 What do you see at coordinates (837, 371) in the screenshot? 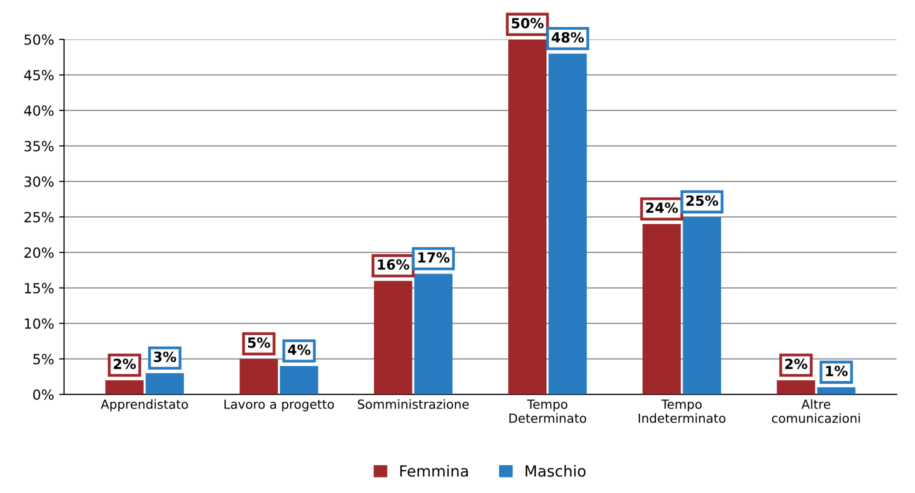
I see `data-label: 1%` at bounding box center [837, 371].